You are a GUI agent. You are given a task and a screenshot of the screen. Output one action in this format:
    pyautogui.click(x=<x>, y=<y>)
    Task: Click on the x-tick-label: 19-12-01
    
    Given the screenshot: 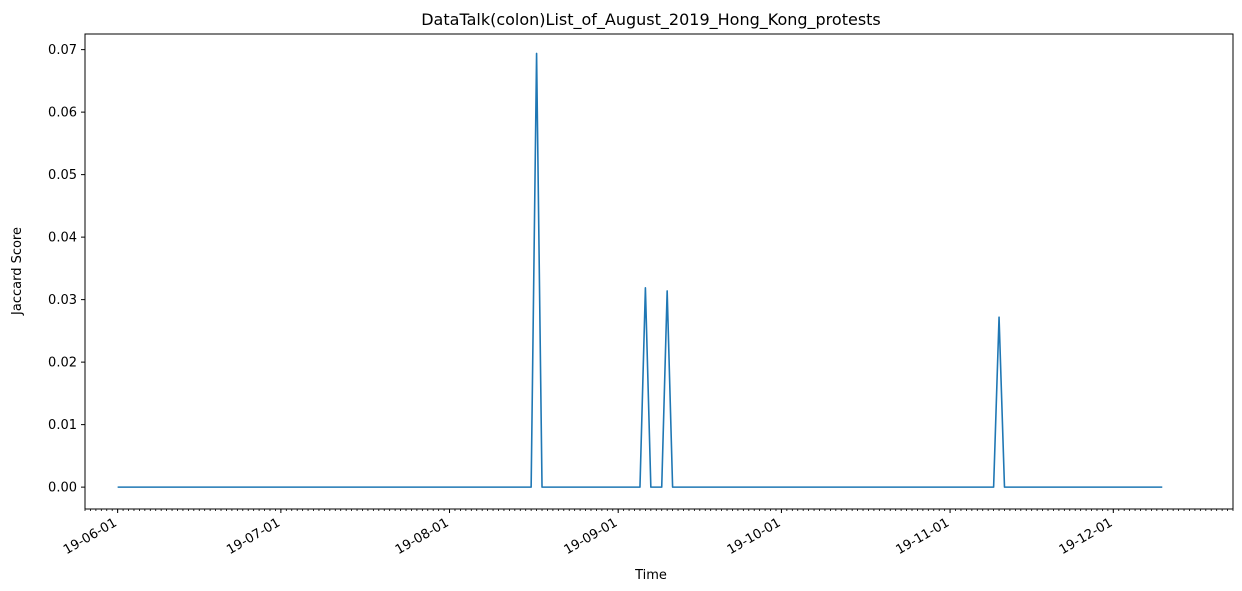 What is the action you would take?
    pyautogui.click(x=1086, y=536)
    